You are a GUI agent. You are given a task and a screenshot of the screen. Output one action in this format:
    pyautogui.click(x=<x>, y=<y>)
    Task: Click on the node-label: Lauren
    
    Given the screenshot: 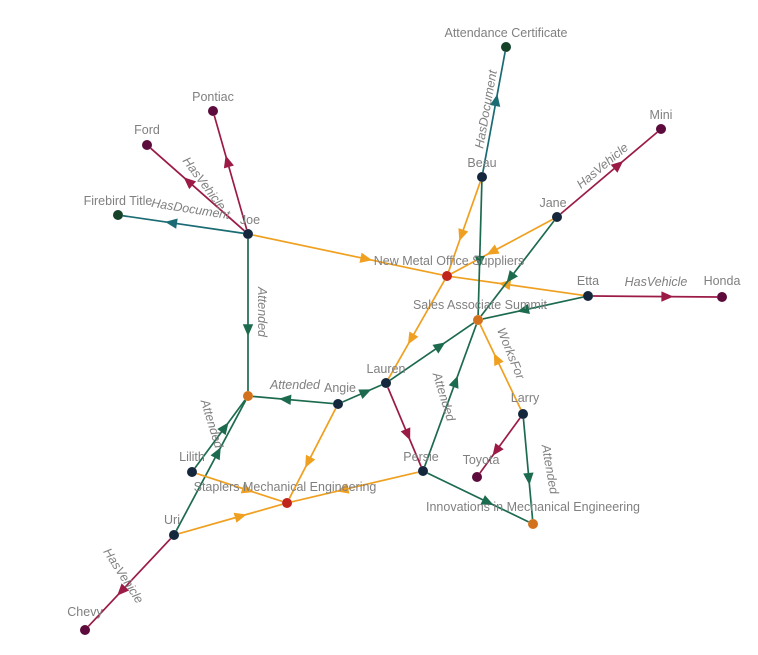 What is the action you would take?
    pyautogui.click(x=386, y=369)
    